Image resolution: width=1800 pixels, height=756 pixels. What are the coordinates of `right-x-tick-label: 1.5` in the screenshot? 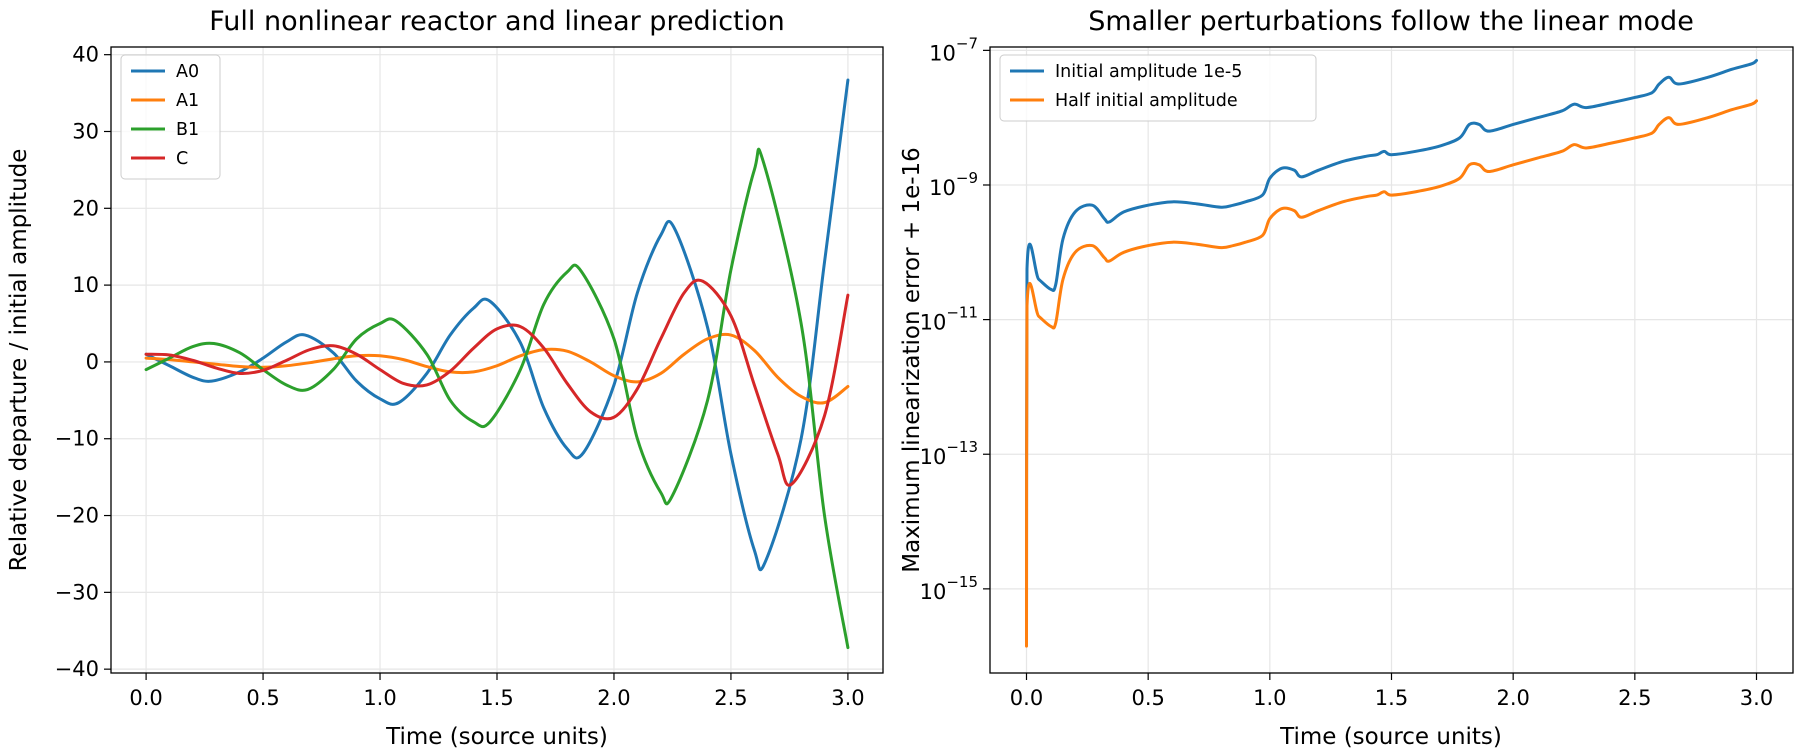 It's located at (1391, 698).